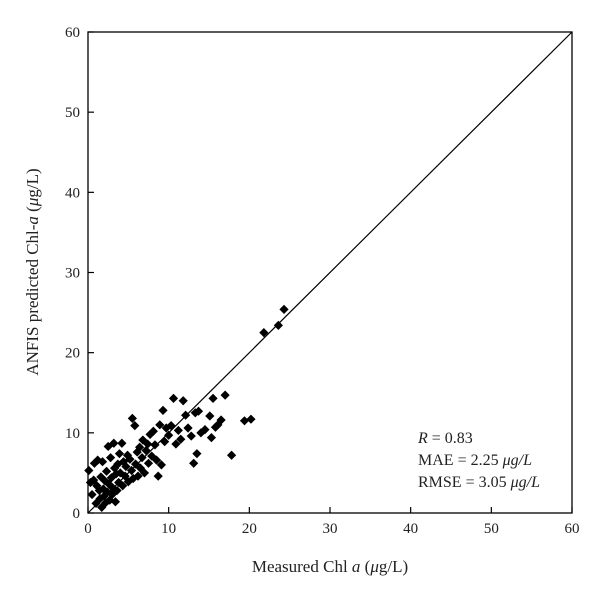 The height and width of the screenshot is (599, 600). I want to click on y-tick-label: 20, so click(72, 354).